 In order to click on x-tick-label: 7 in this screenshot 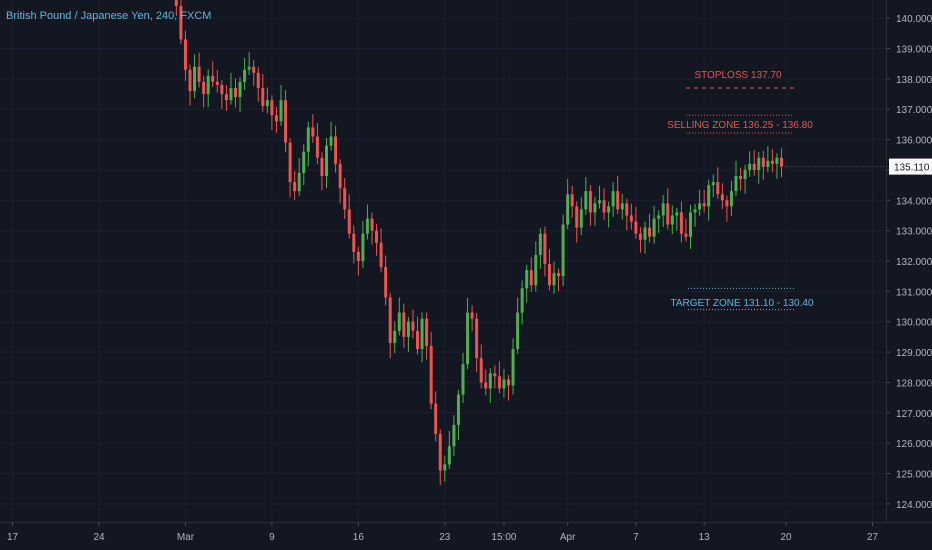, I will do `click(636, 537)`.